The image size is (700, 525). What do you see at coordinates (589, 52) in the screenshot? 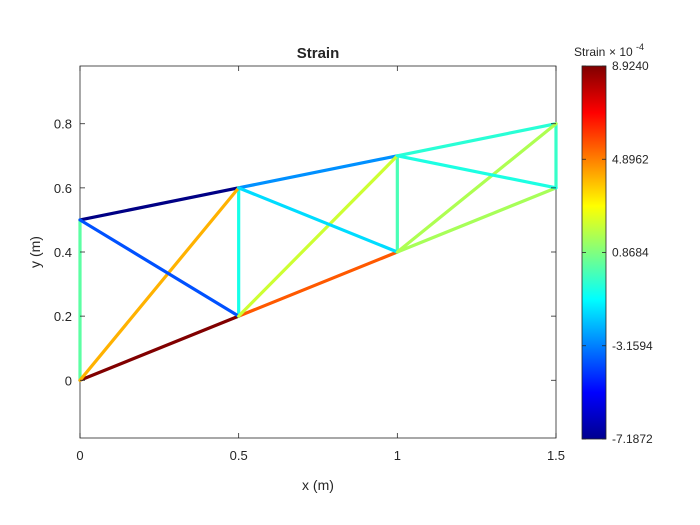
I see `colorbar-title: Strain` at bounding box center [589, 52].